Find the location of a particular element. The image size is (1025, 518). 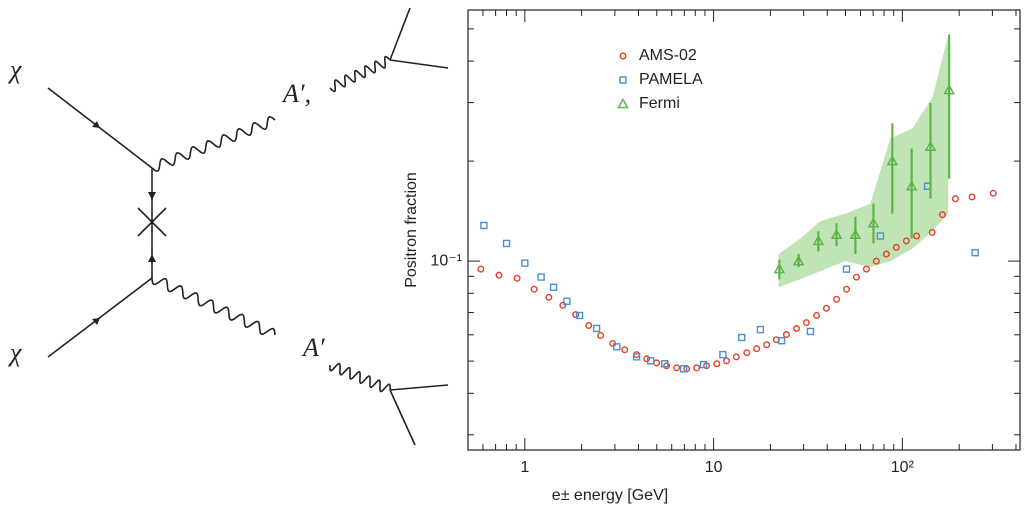

legend-label: Fermi is located at coordinates (659, 103).